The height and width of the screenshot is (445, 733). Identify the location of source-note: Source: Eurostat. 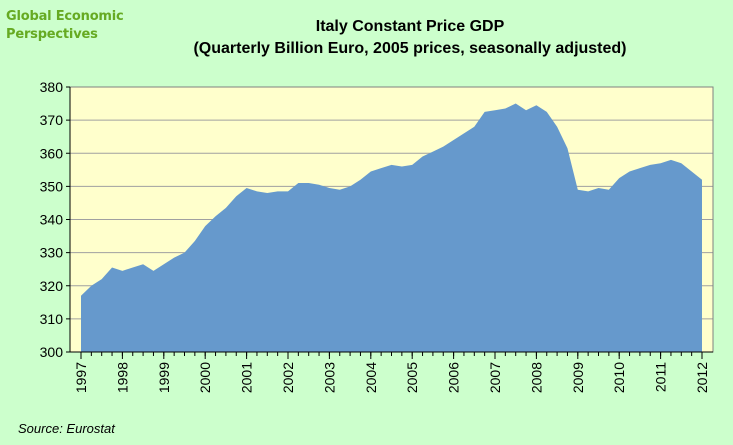
(66, 428).